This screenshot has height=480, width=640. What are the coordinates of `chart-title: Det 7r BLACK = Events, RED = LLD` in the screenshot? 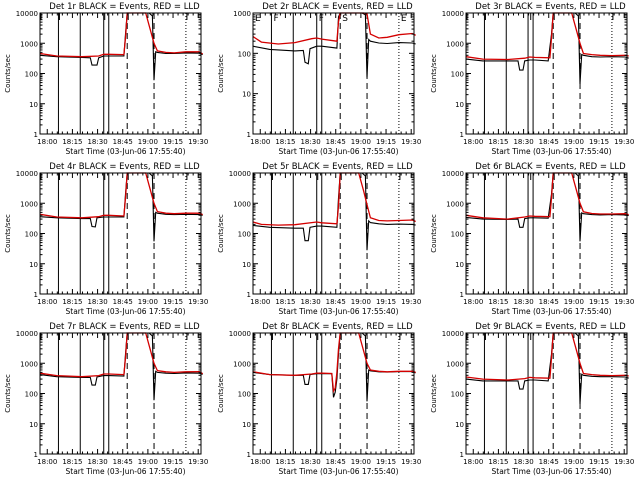 It's located at (124, 327).